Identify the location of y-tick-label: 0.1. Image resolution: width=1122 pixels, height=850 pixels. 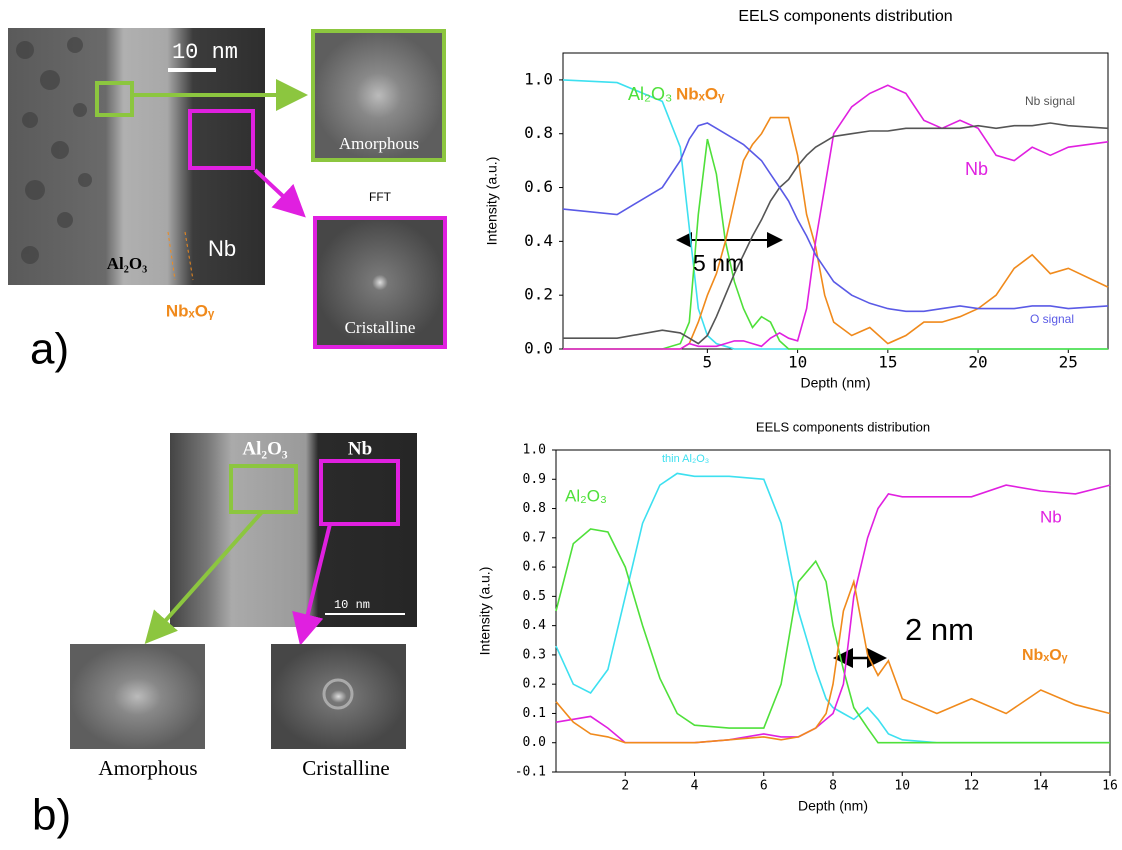
(534, 713).